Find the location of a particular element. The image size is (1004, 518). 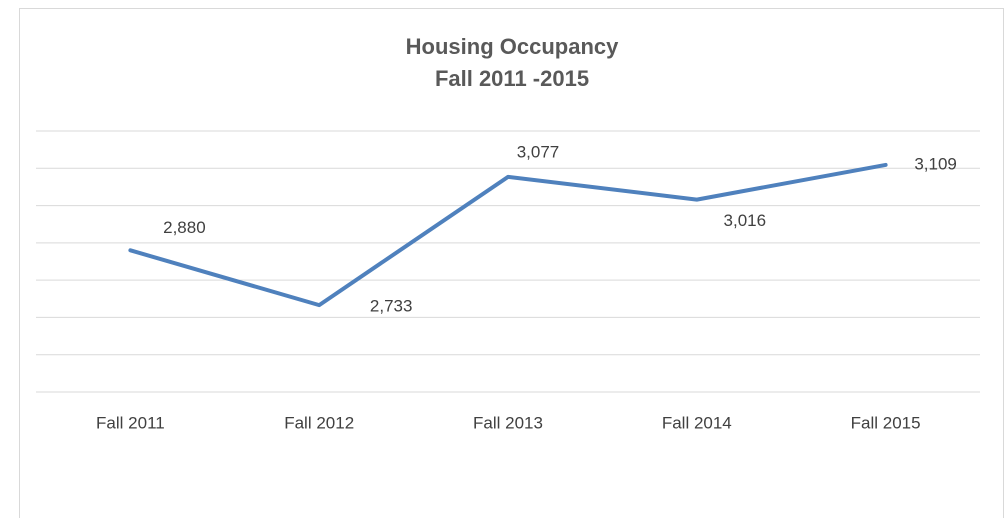

data-label: 2,880 is located at coordinates (184, 227).